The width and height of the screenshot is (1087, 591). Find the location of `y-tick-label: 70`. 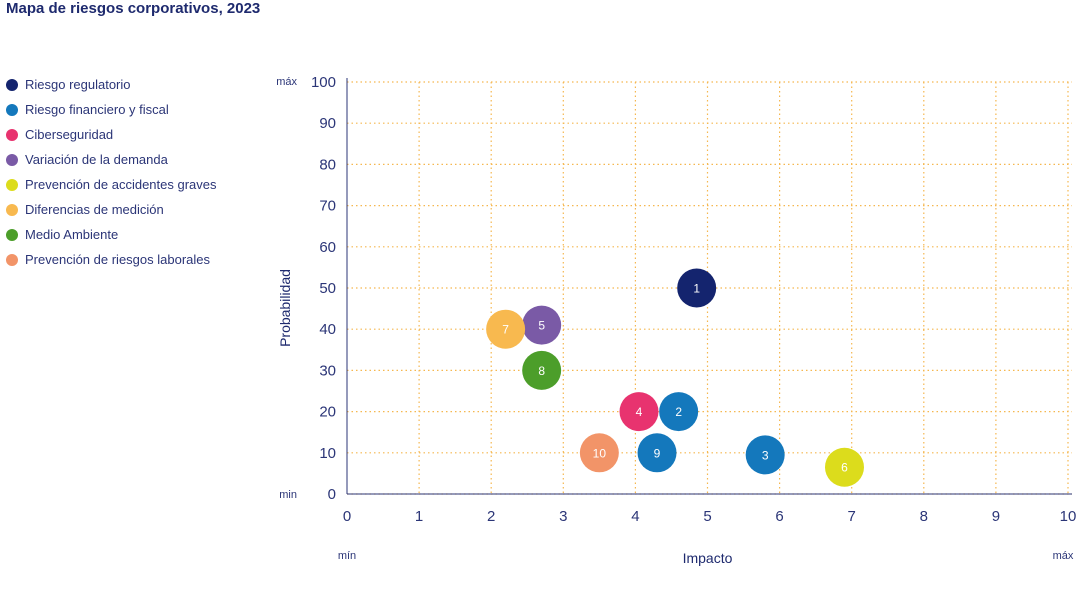

y-tick-label: 70 is located at coordinates (327, 206).